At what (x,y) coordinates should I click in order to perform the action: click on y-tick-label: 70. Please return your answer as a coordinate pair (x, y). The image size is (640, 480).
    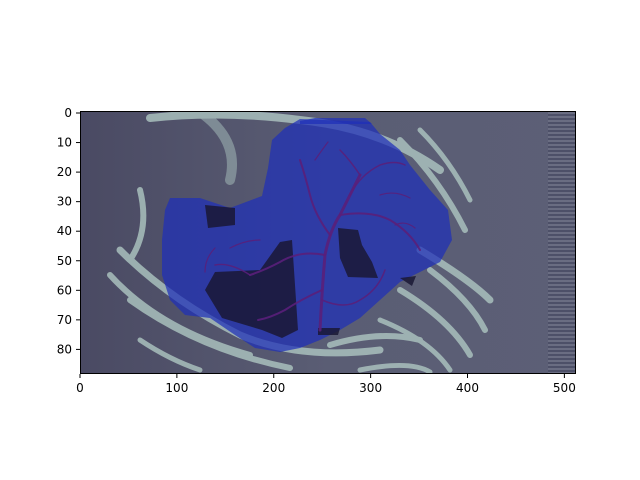
    Looking at the image, I should click on (64, 320).